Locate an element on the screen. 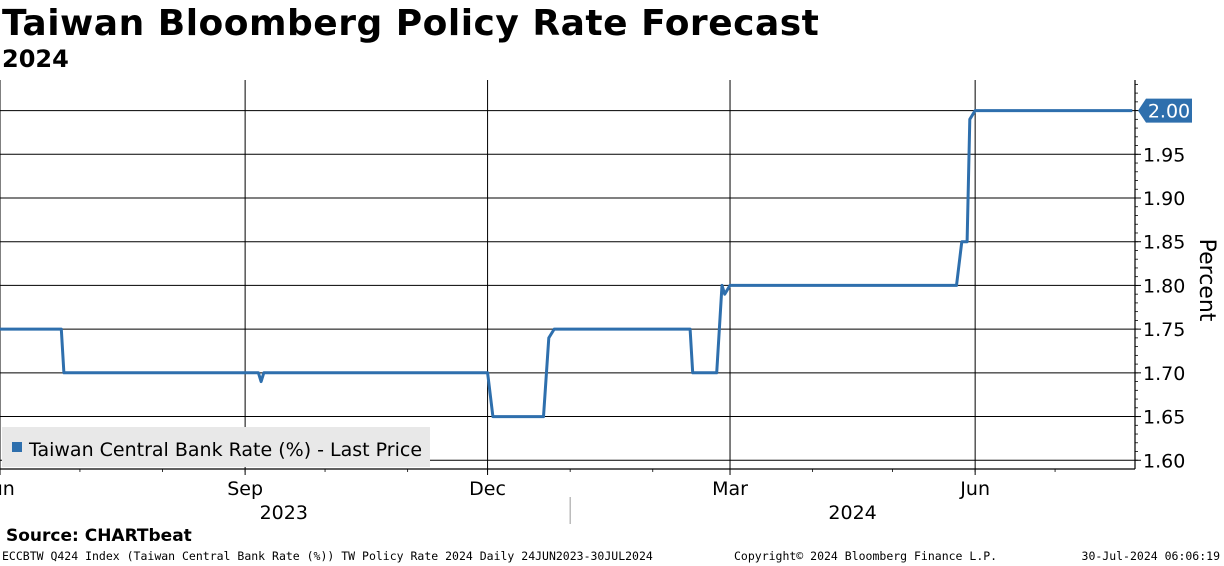 The image size is (1224, 566). x-tick-label: Mar is located at coordinates (730, 489).